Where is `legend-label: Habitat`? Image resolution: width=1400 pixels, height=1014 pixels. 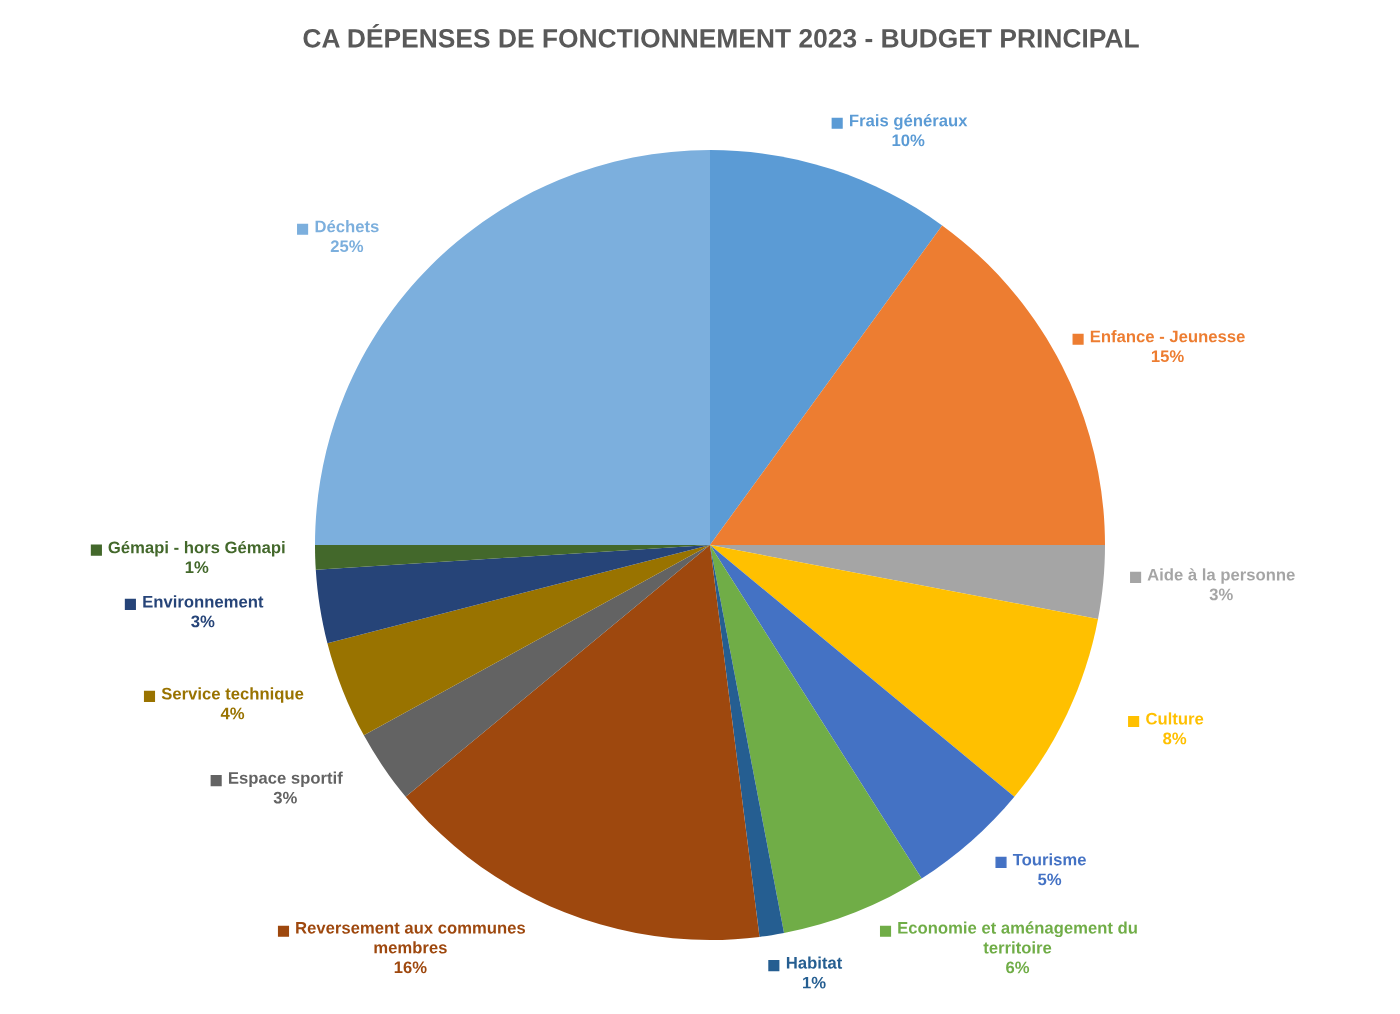 legend-label: Habitat is located at coordinates (814, 962).